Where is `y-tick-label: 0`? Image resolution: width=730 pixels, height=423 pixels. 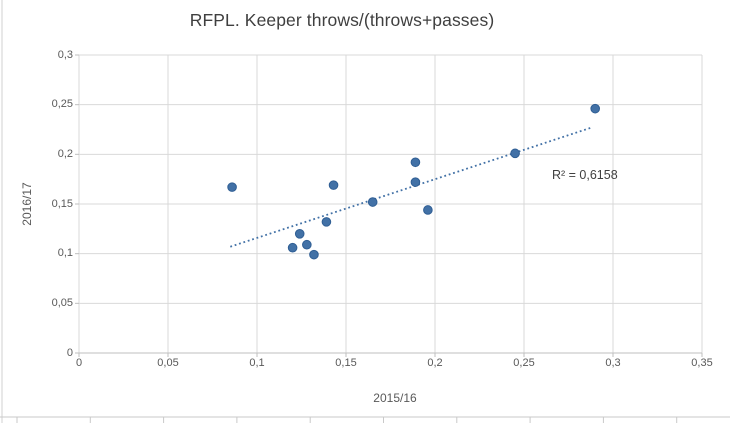 y-tick-label: 0 is located at coordinates (69, 352).